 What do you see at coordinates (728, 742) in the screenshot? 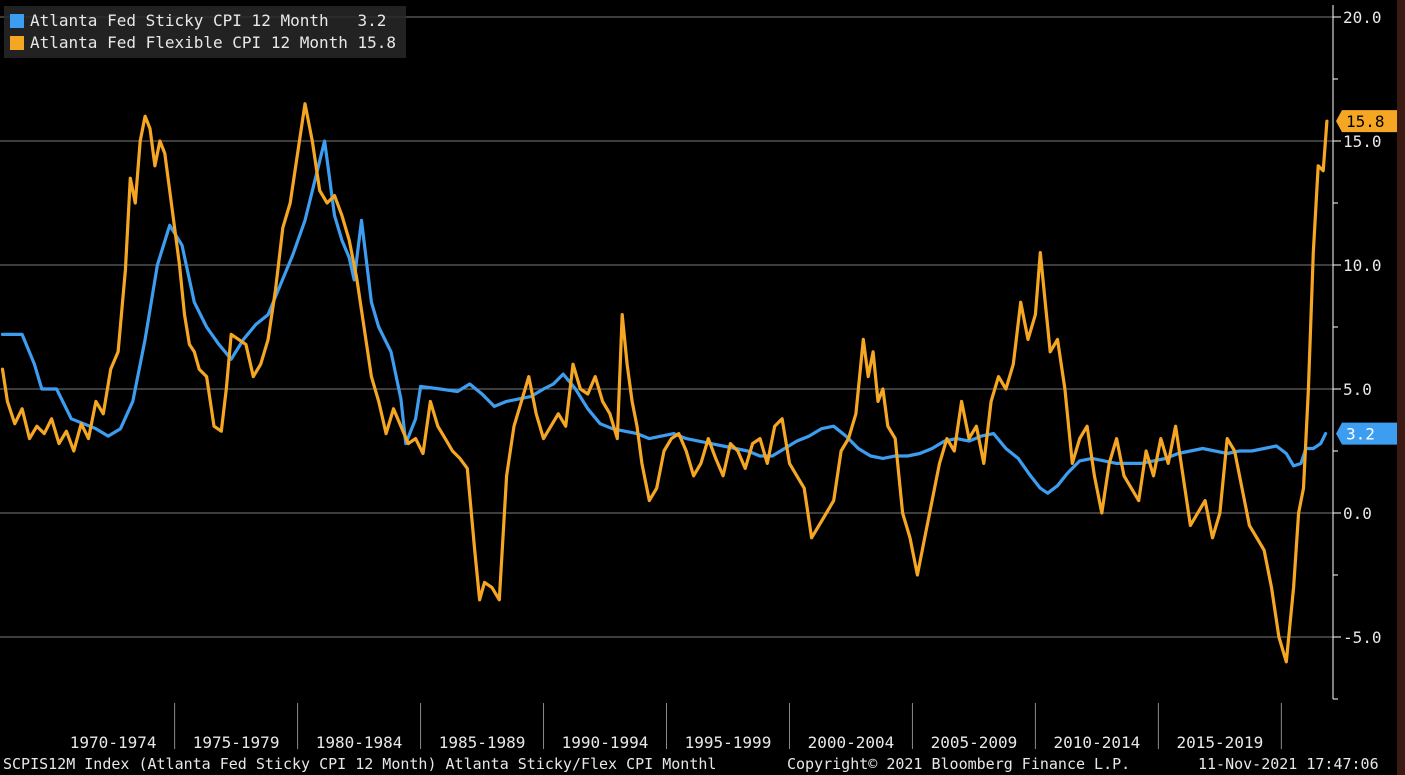
I see `x-tick-label: 1995-1999` at bounding box center [728, 742].